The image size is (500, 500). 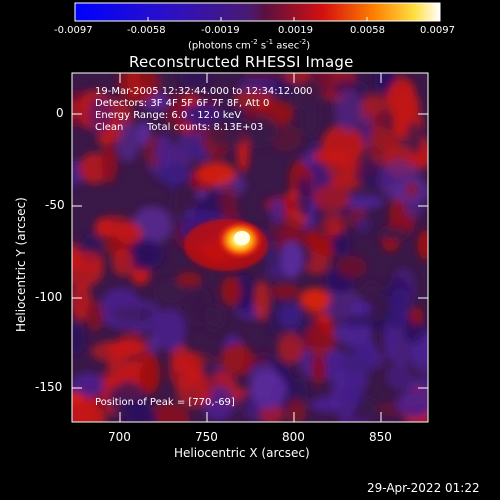 I want to click on footer-timestamp: 29-Apr-2022 01:22, so click(x=423, y=488).